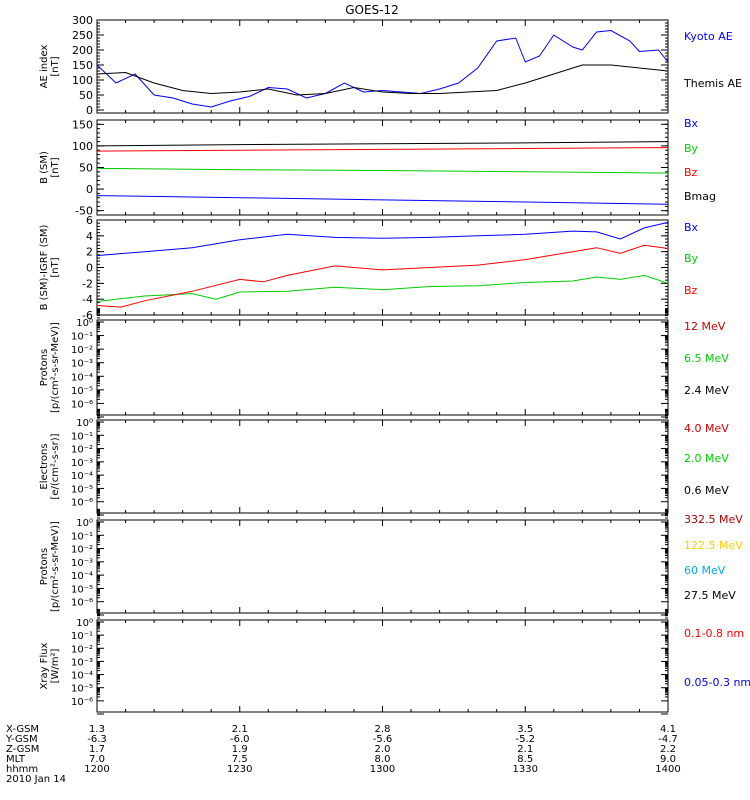  I want to click on footer-value: 4.1, so click(668, 729).